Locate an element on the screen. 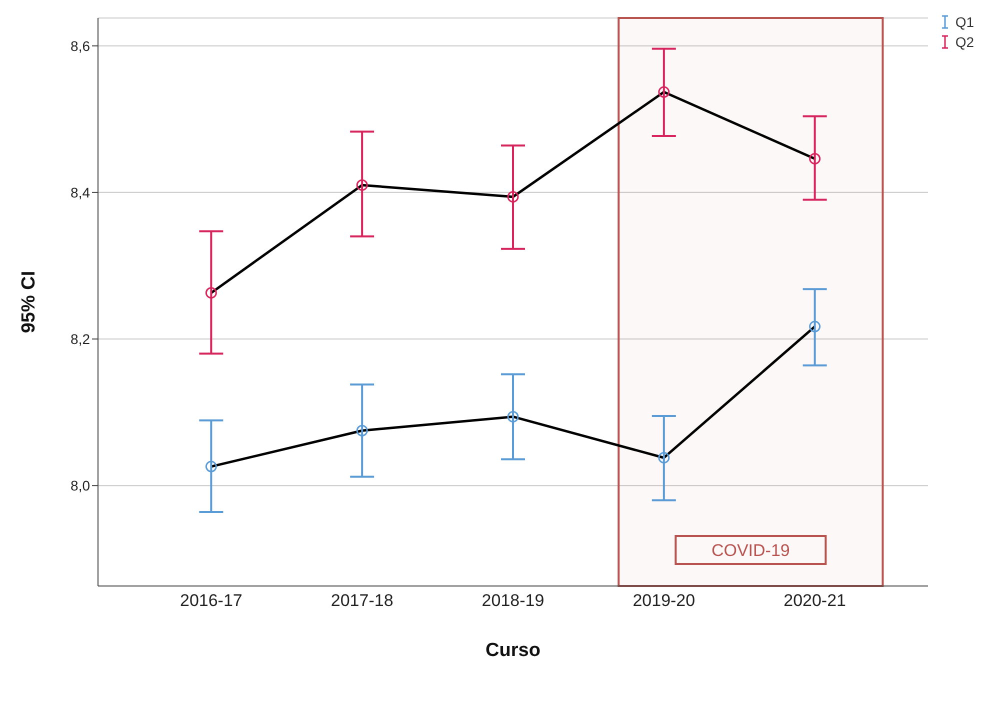 Image resolution: width=984 pixels, height=722 pixels. x-tick-label: 2019-20 is located at coordinates (664, 600).